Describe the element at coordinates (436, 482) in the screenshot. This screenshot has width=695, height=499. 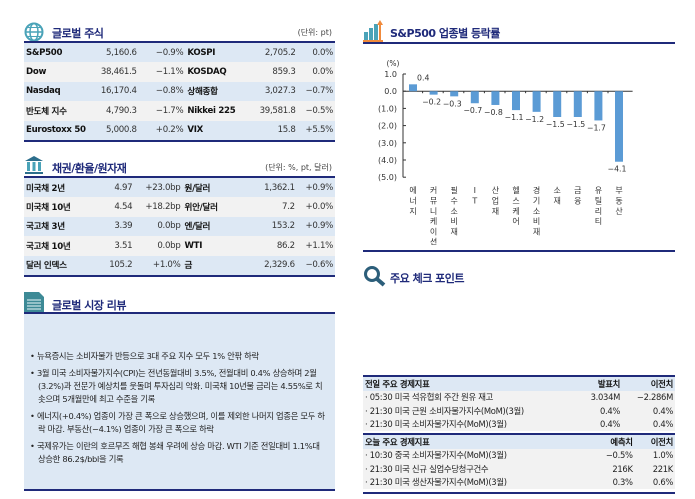
I see `indicator-name: · 21:30 미국 생산자물가지수(MoM)(3월)` at that location.